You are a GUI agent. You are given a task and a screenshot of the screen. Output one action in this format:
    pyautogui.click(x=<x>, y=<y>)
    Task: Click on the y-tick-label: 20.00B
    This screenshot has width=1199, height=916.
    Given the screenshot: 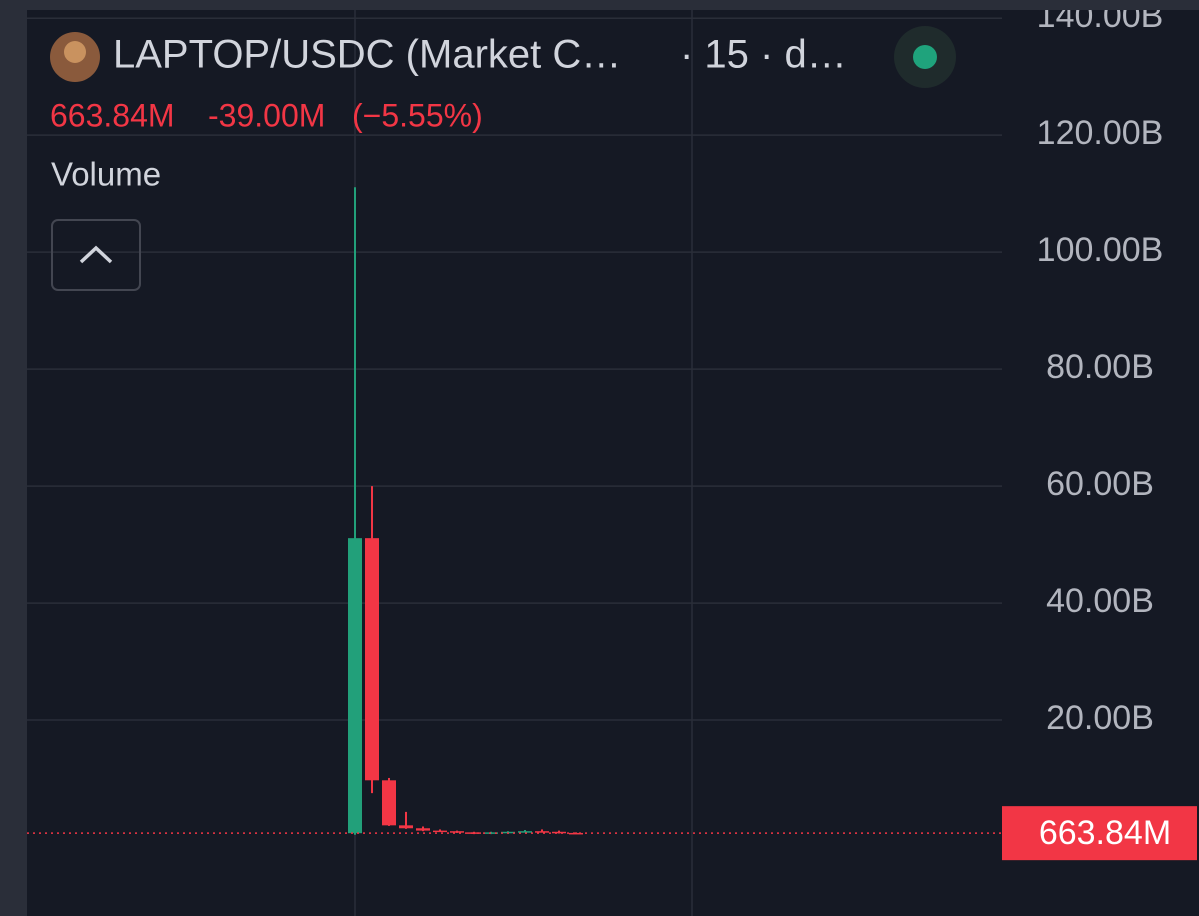 What is the action you would take?
    pyautogui.click(x=1100, y=718)
    